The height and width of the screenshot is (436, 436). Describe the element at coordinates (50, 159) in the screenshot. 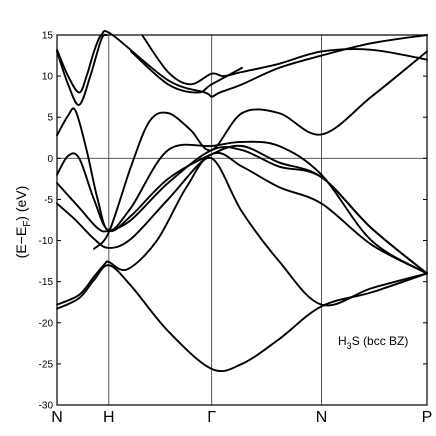

I see `y-tick-label: 0` at that location.